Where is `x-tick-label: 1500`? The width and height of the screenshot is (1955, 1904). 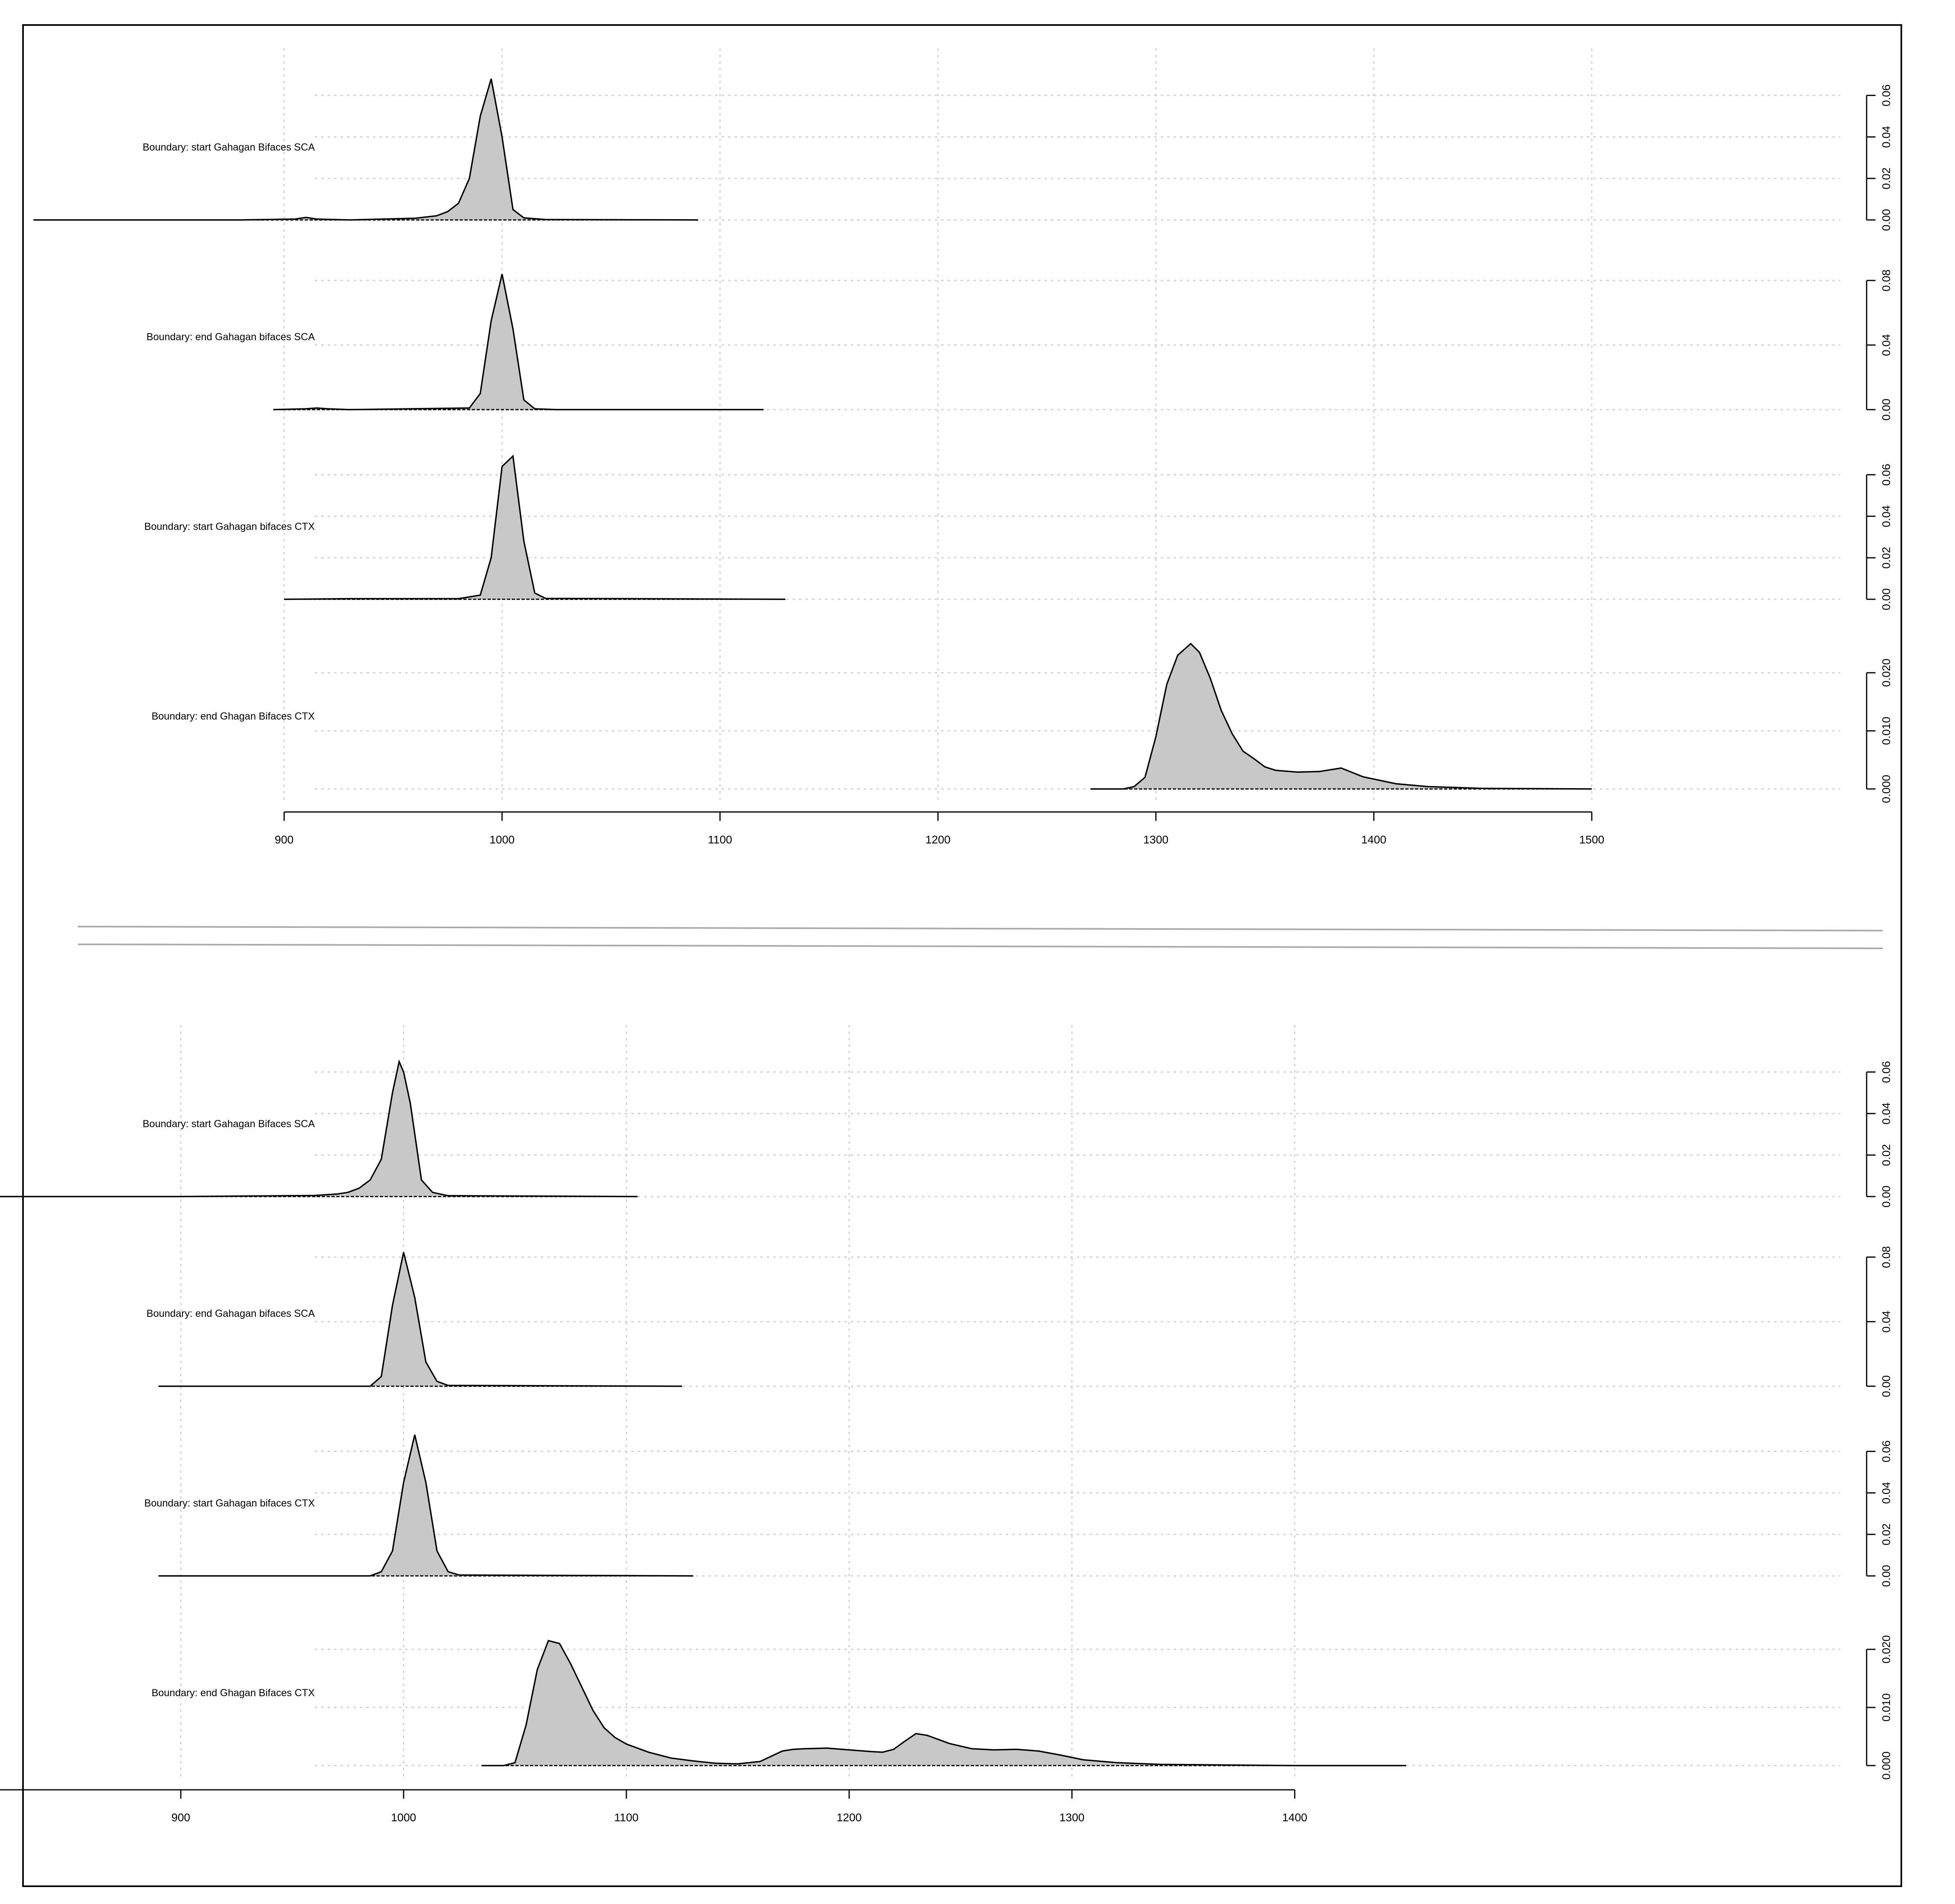 x-tick-label: 1500 is located at coordinates (1591, 840).